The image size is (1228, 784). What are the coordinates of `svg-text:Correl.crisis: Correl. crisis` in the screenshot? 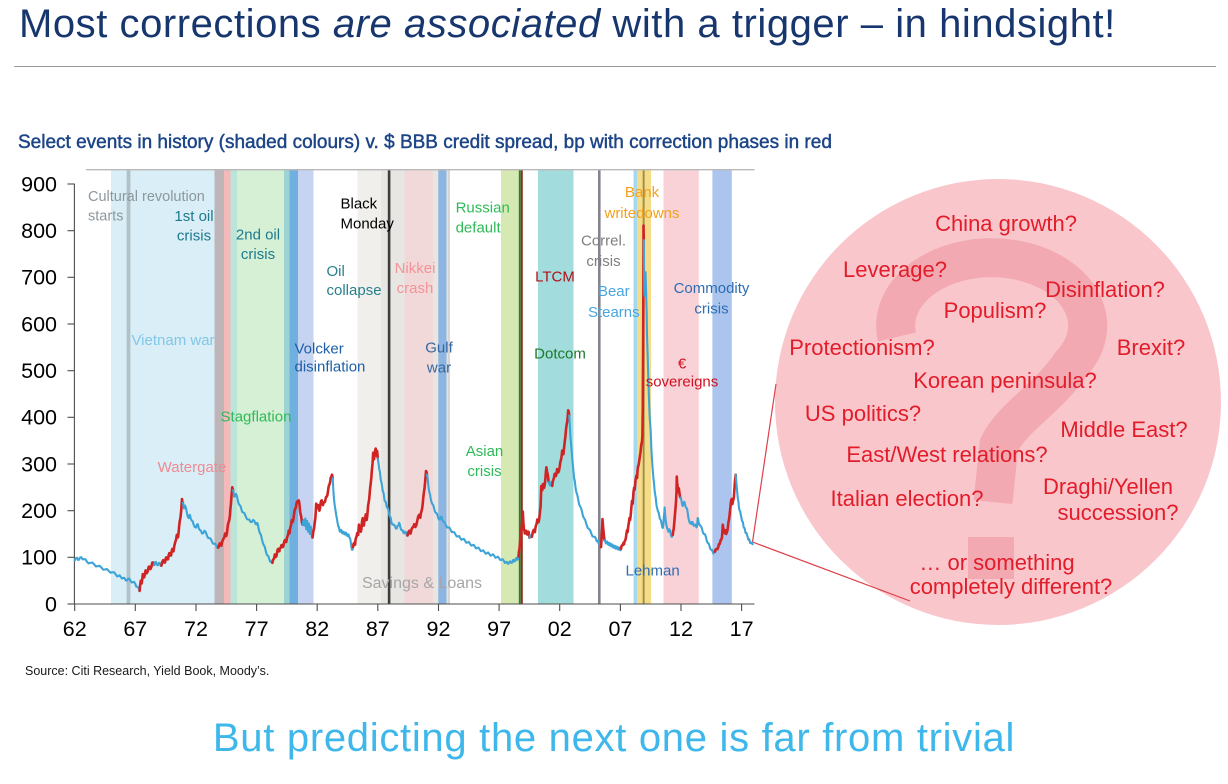 It's located at (603, 252).